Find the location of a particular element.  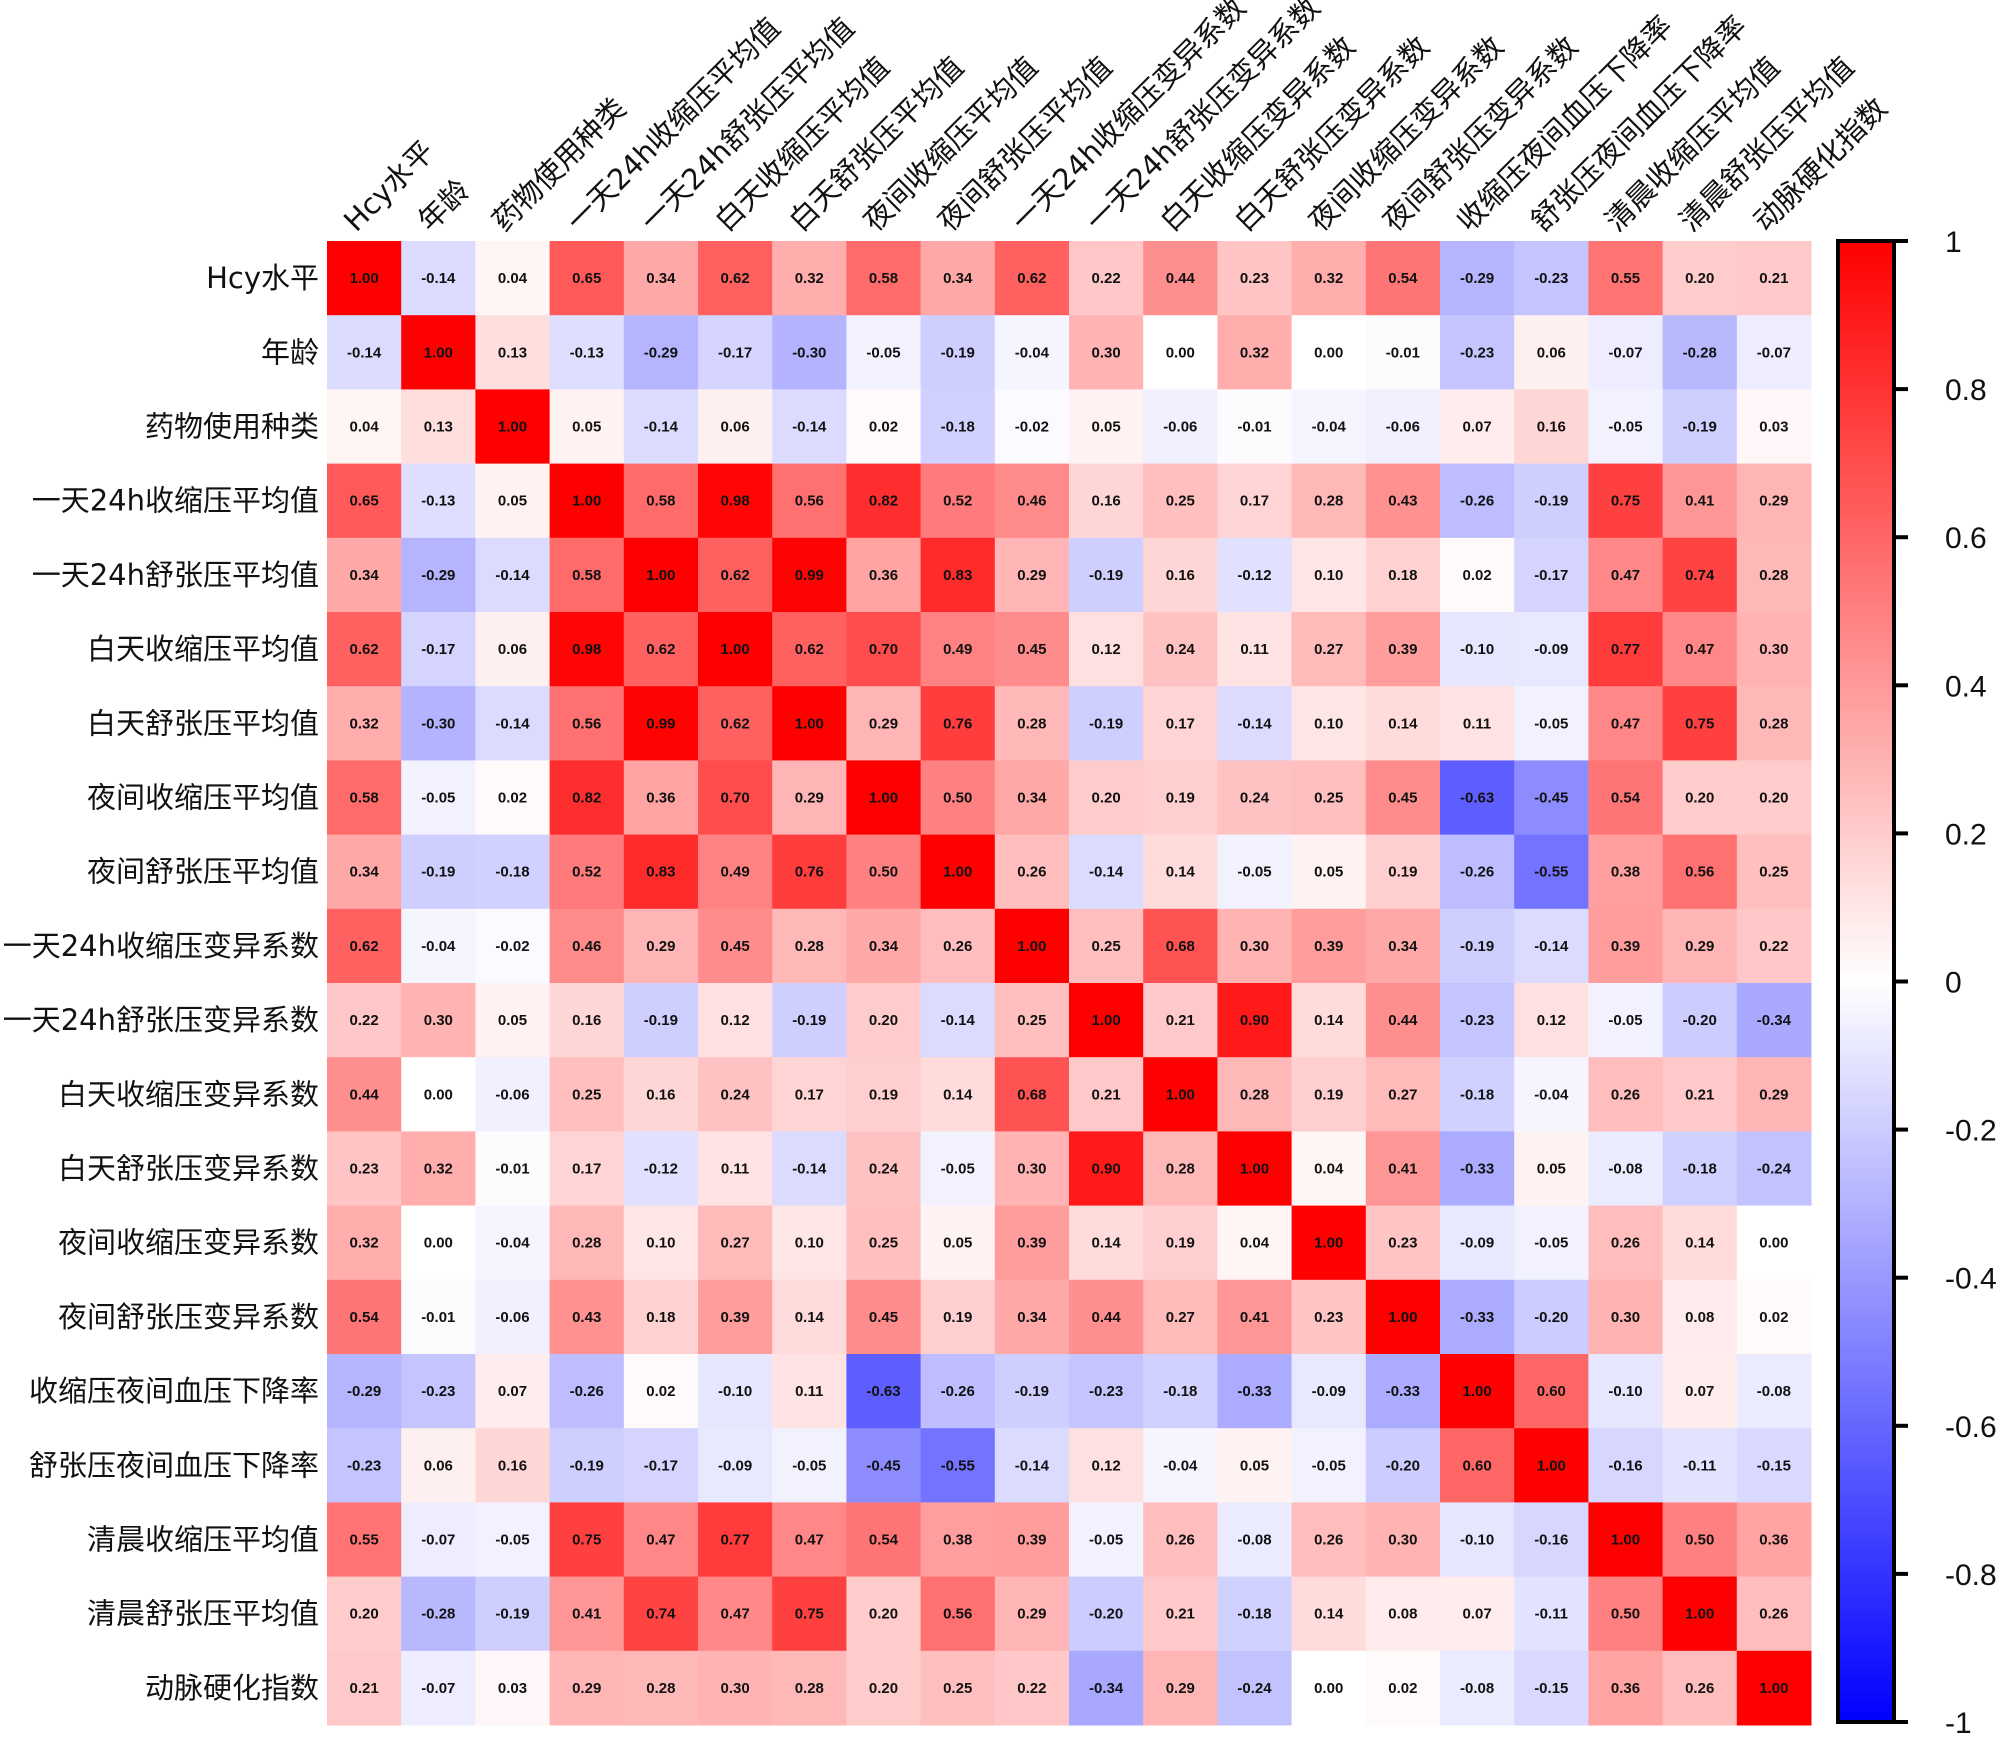

cell-value-label: 0.99 is located at coordinates (809, 575).